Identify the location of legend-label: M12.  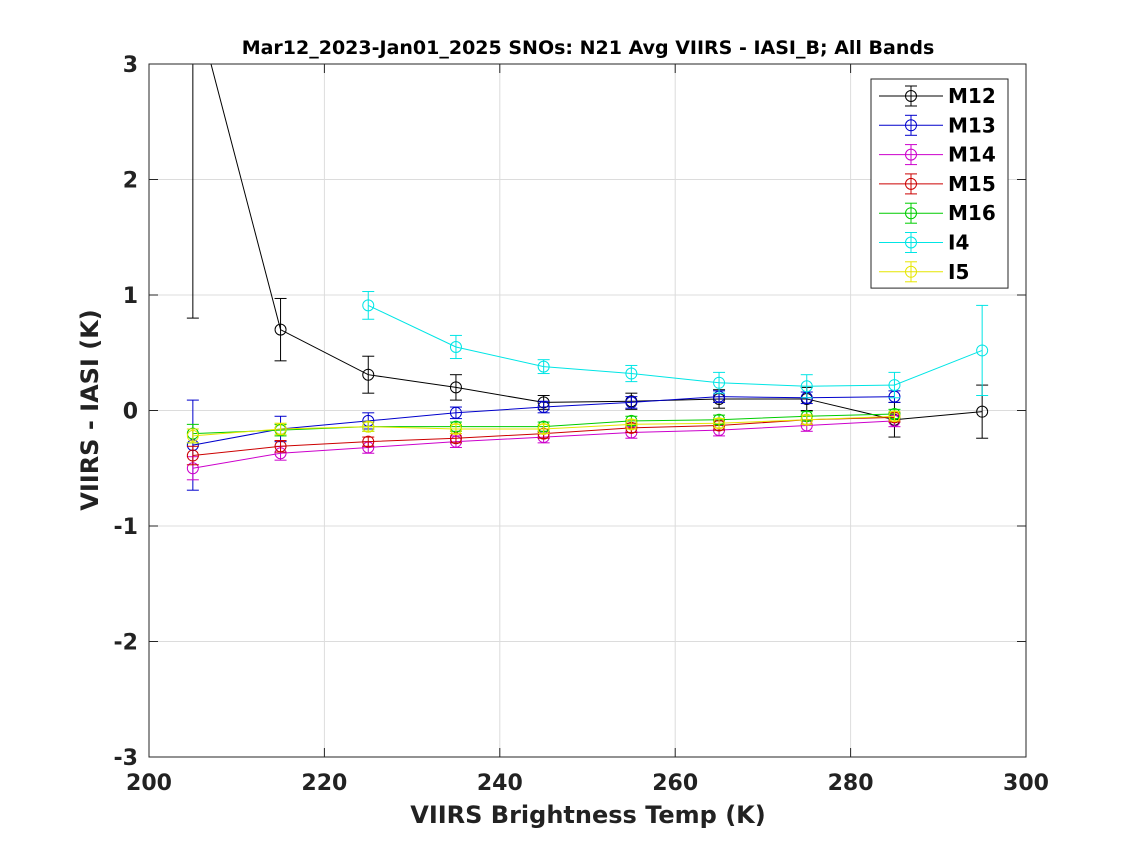
(972, 96).